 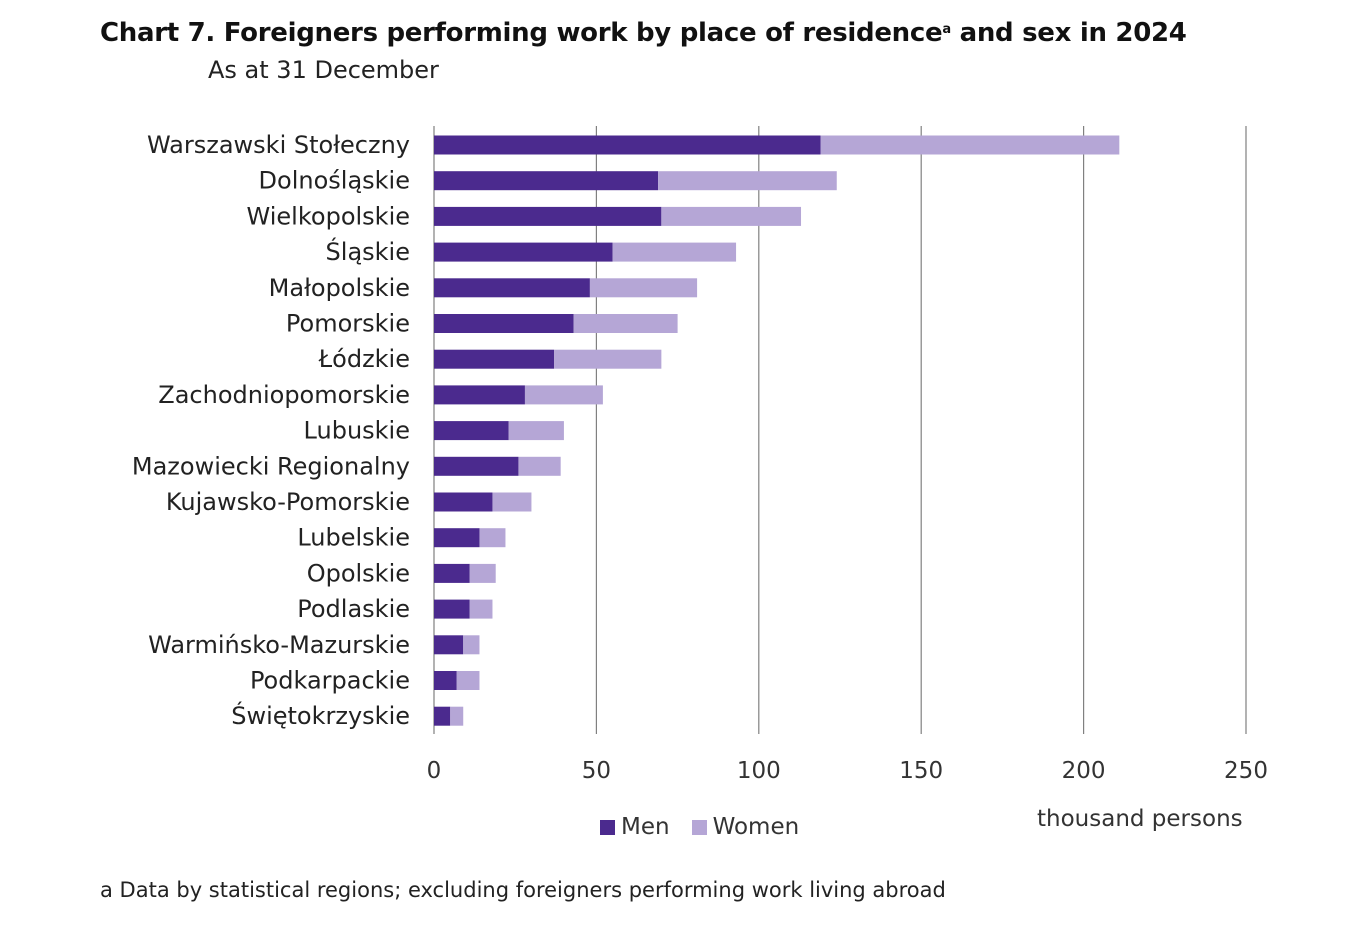 What do you see at coordinates (756, 827) in the screenshot?
I see `legend-label-women: Women` at bounding box center [756, 827].